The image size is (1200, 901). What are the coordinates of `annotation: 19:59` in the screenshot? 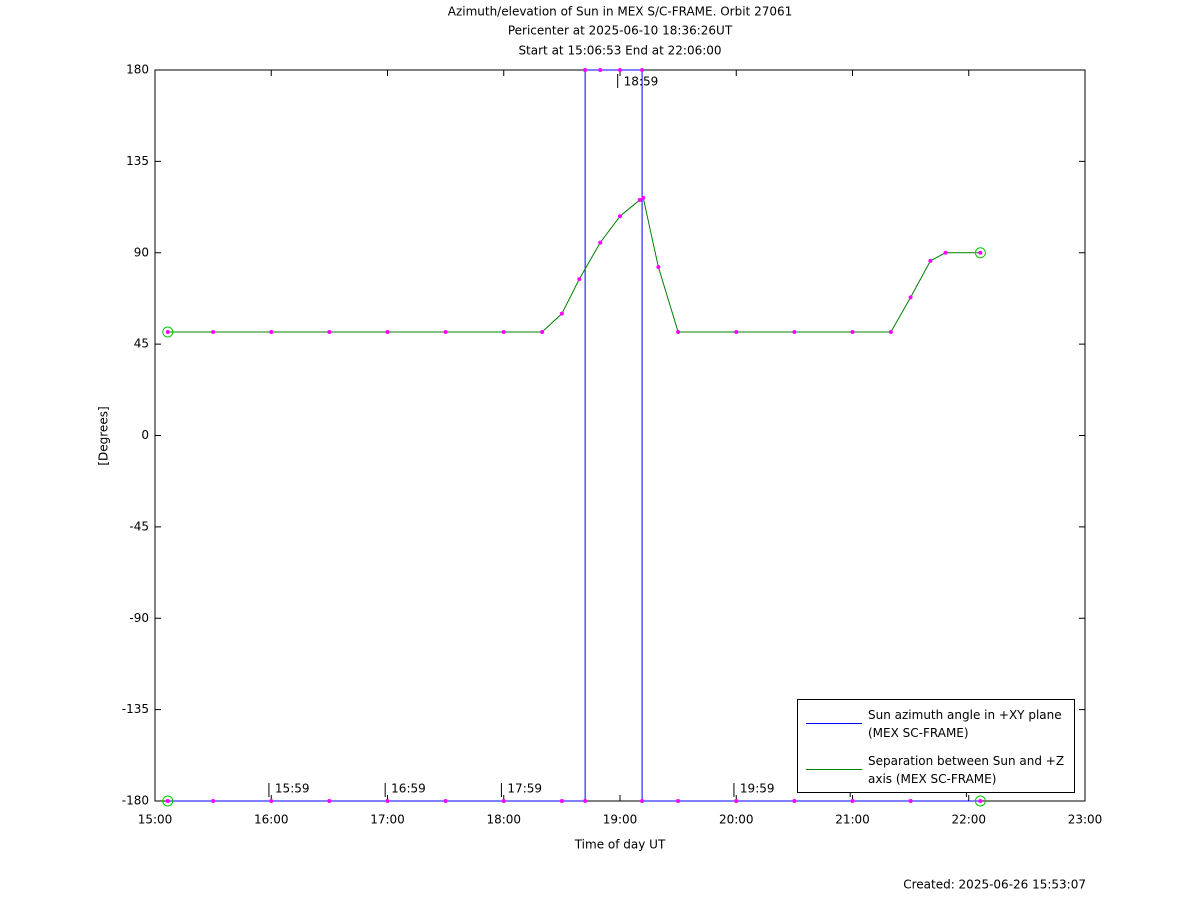 It's located at (757, 789).